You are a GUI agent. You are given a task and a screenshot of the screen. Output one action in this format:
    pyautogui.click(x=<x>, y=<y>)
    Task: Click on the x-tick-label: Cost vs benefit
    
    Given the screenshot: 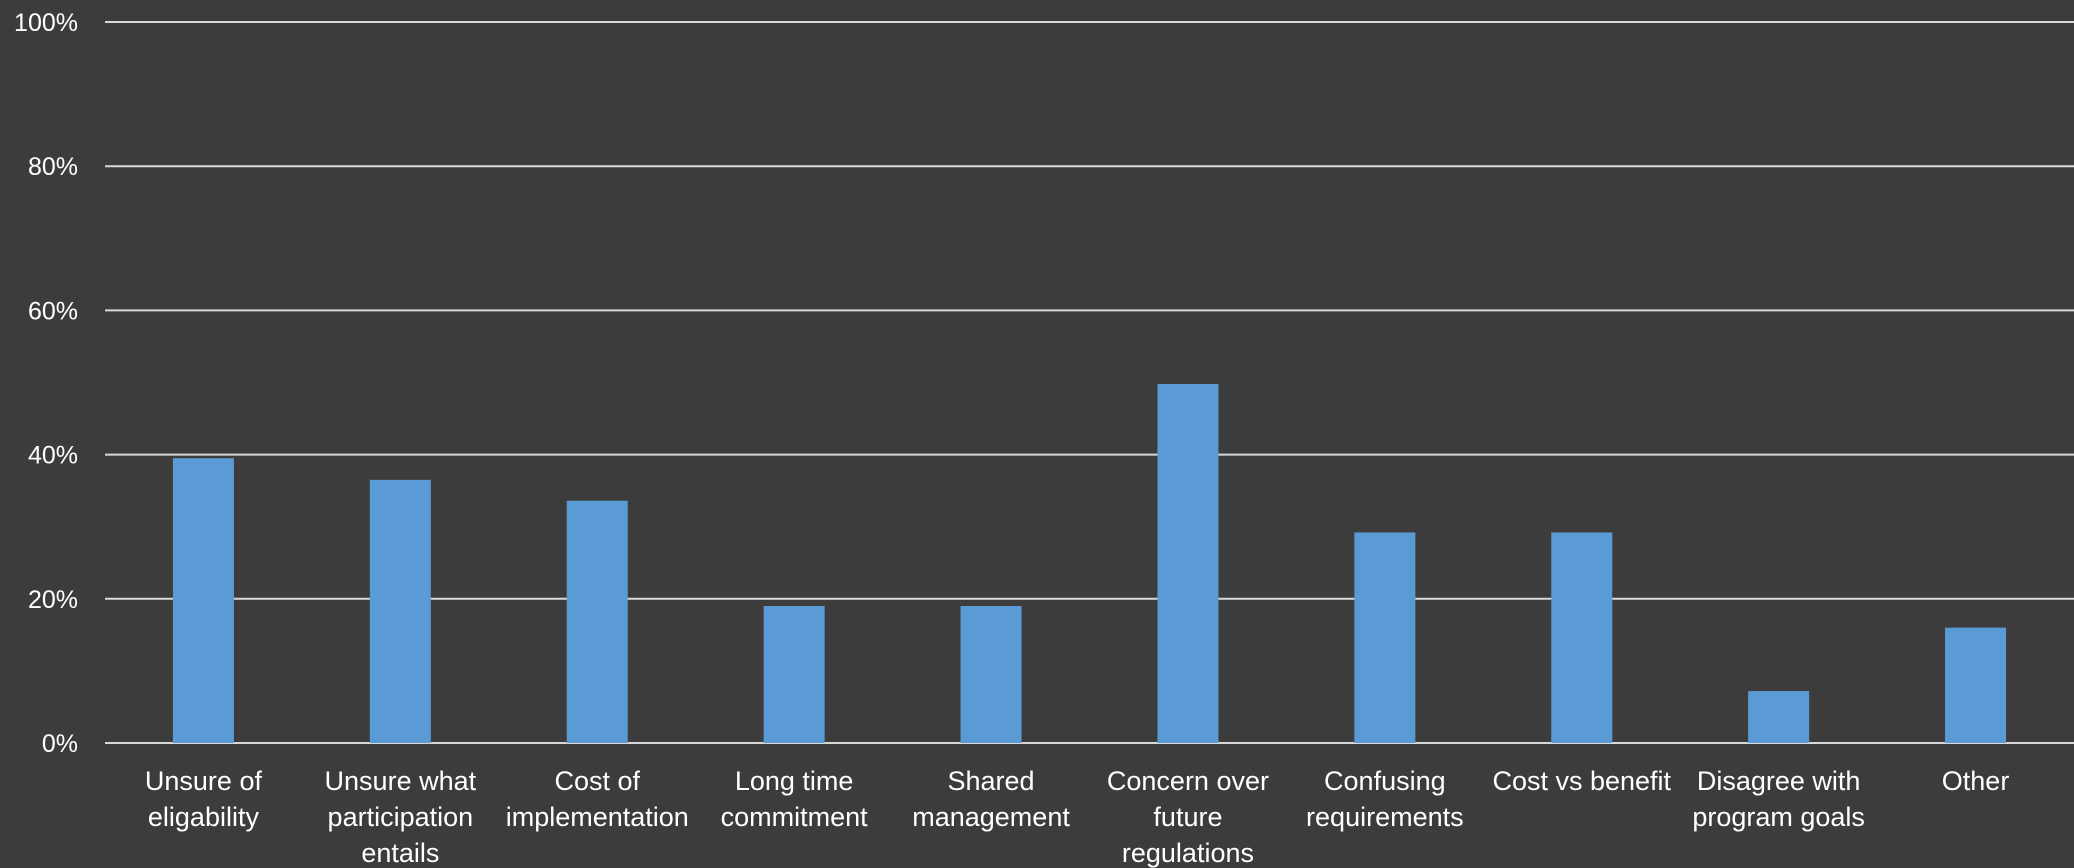 What is the action you would take?
    pyautogui.click(x=1581, y=781)
    